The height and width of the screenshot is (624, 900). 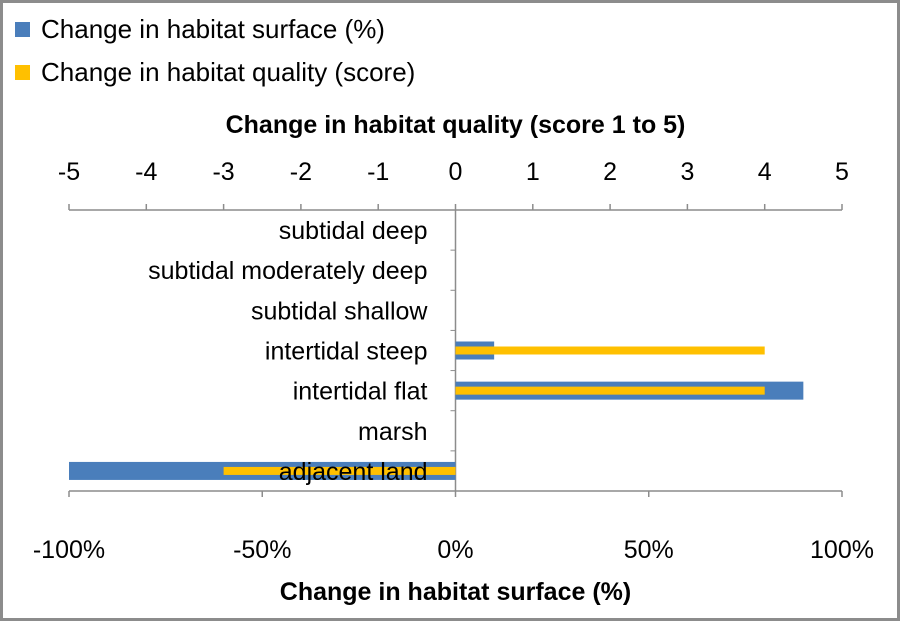 What do you see at coordinates (287, 271) in the screenshot?
I see `category-label: subtidal moderately deep` at bounding box center [287, 271].